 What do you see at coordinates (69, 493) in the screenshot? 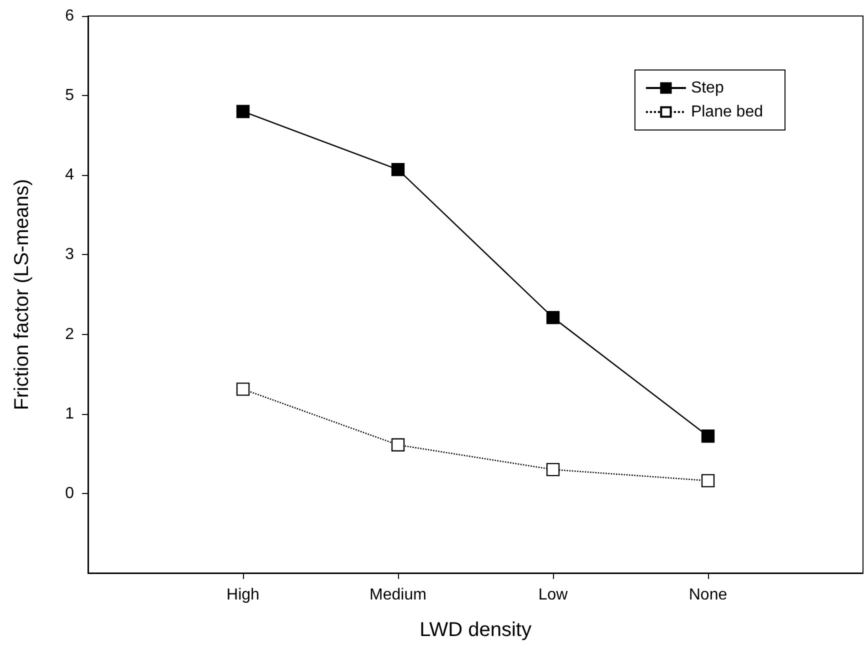
I see `y-tick-label: 0` at bounding box center [69, 493].